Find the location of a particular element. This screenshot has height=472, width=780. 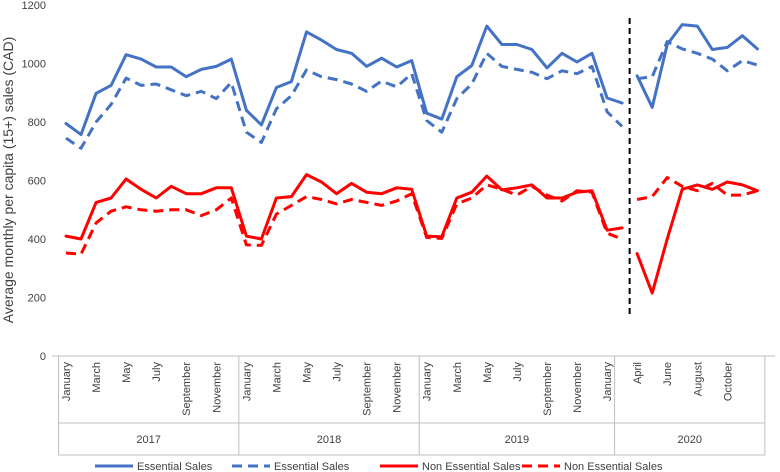

y-tick-labels: 0 200 400 600 800 1000 1200 is located at coordinates (34, 181).